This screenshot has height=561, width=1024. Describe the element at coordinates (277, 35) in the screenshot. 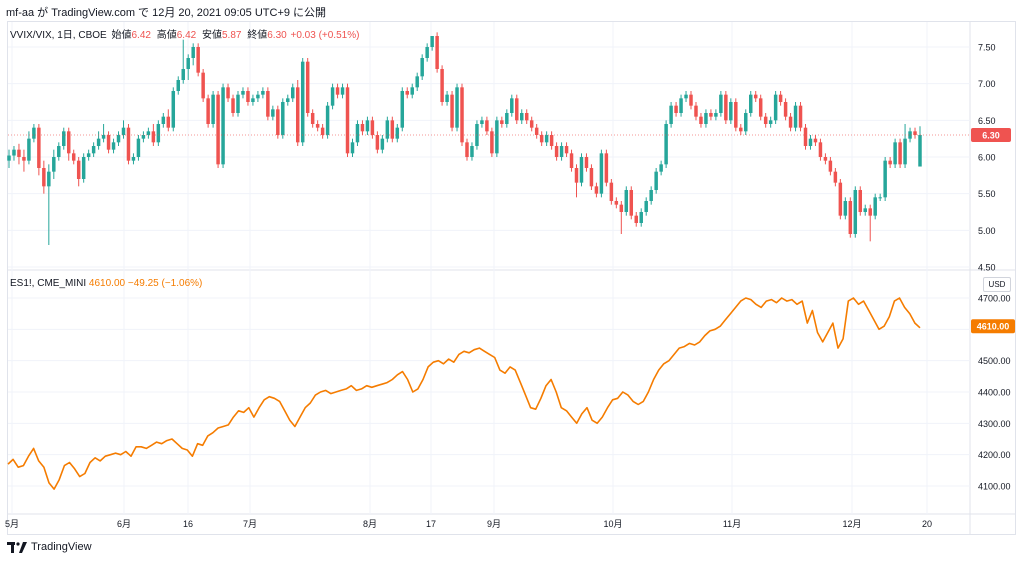

I see `close-value: 6.30` at that location.